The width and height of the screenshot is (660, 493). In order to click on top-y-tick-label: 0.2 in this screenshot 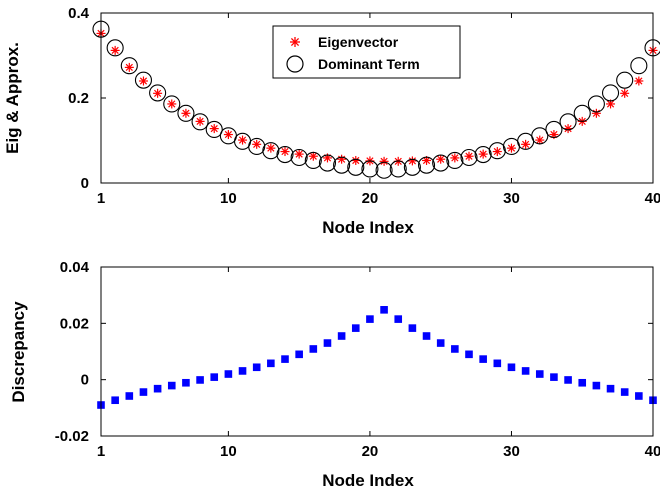, I will do `click(78, 98)`.